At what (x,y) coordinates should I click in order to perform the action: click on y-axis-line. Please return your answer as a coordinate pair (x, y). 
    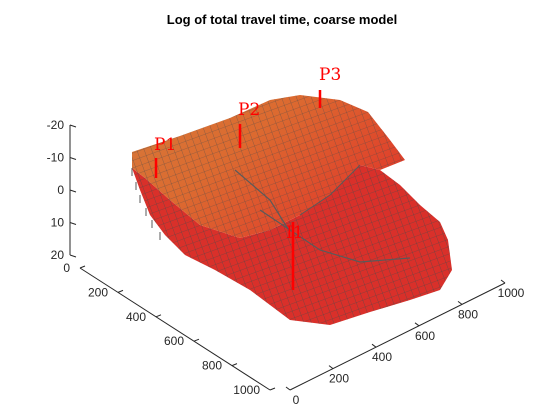
    Looking at the image, I should click on (397, 336).